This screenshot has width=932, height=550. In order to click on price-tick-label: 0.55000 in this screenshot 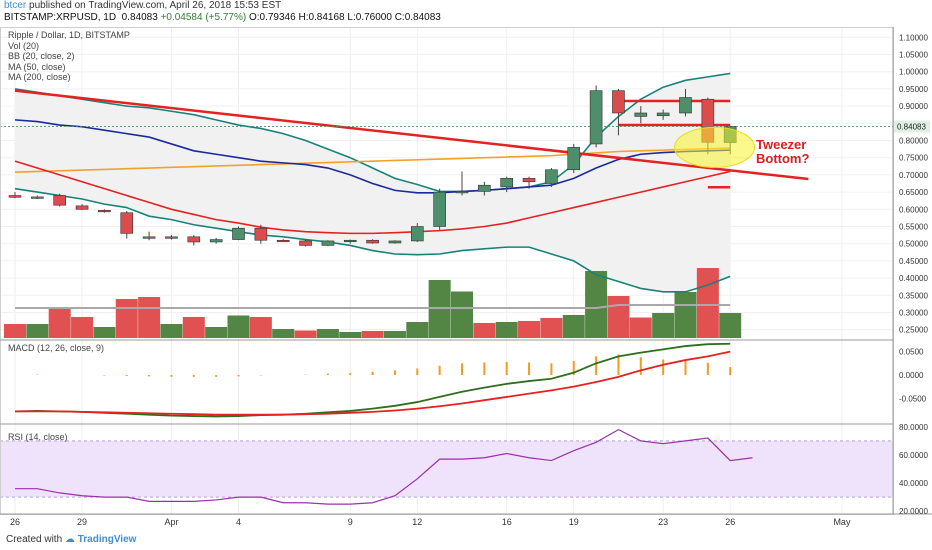, I will do `click(913, 226)`.